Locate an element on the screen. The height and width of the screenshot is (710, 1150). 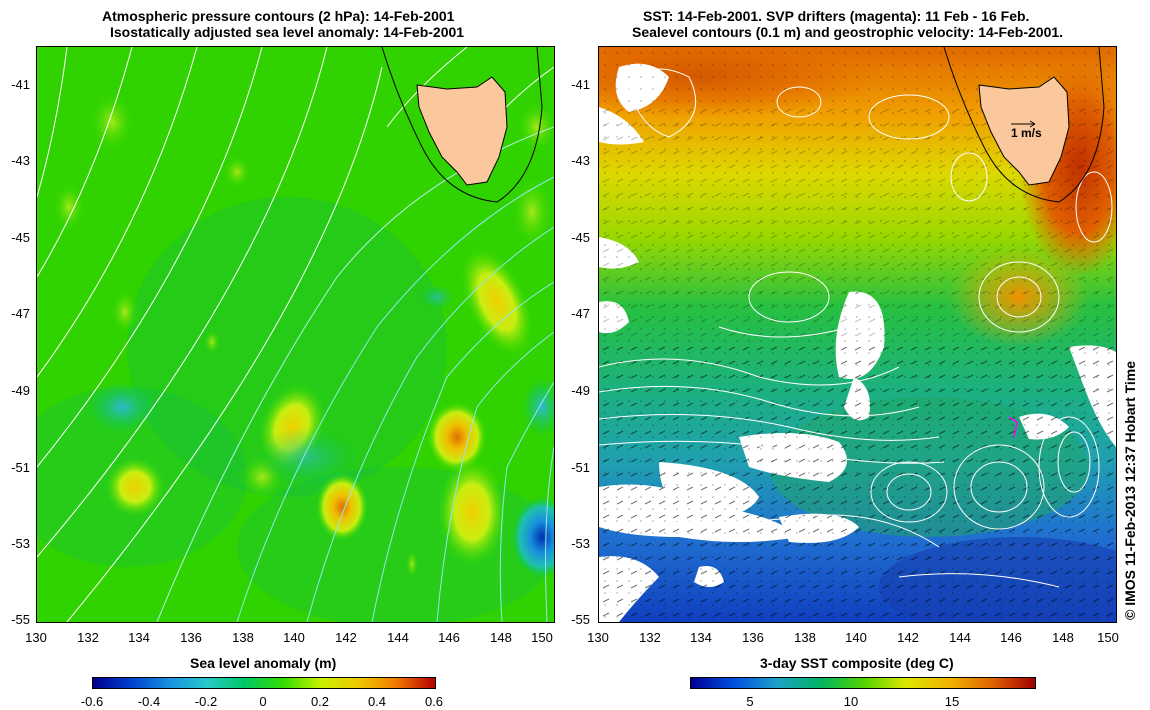
sla-colorbar is located at coordinates (264, 683).